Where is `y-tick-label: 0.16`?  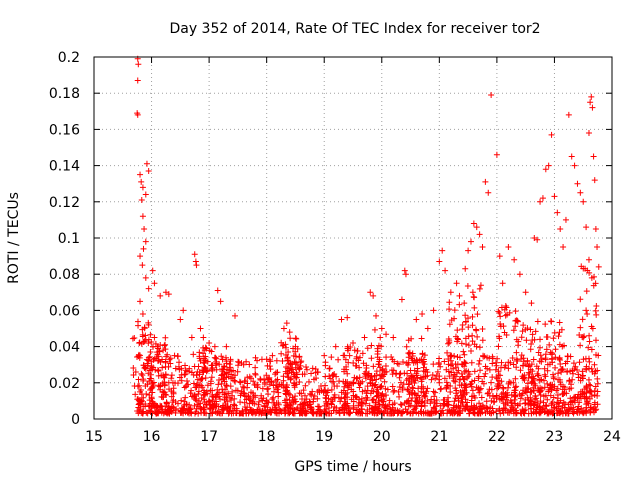 y-tick-label: 0.16 is located at coordinates (64, 130).